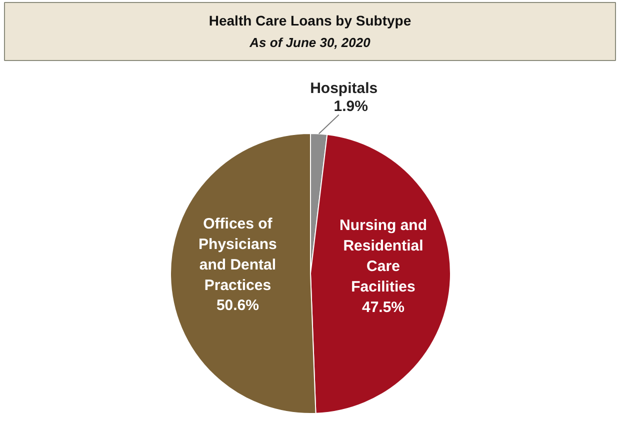  What do you see at coordinates (344, 89) in the screenshot?
I see `slice-label: Hospitals` at bounding box center [344, 89].